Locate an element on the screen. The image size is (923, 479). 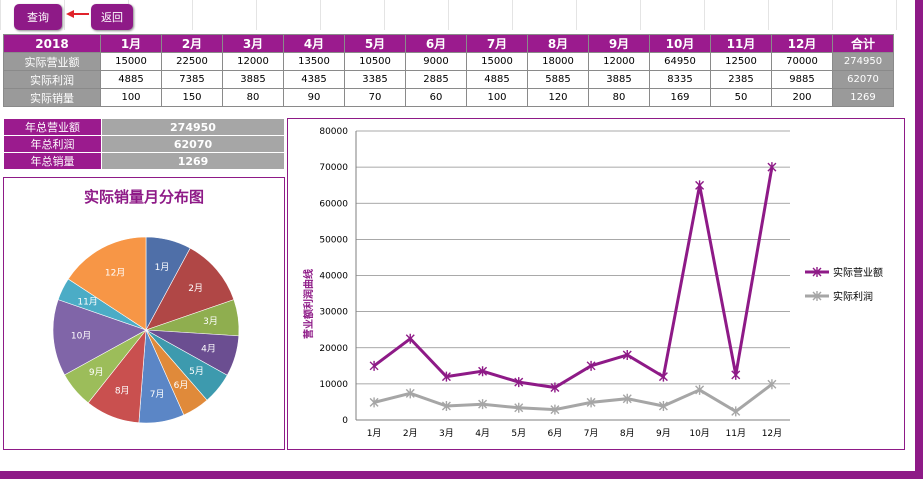
summary-value: 1269 is located at coordinates (193, 161).